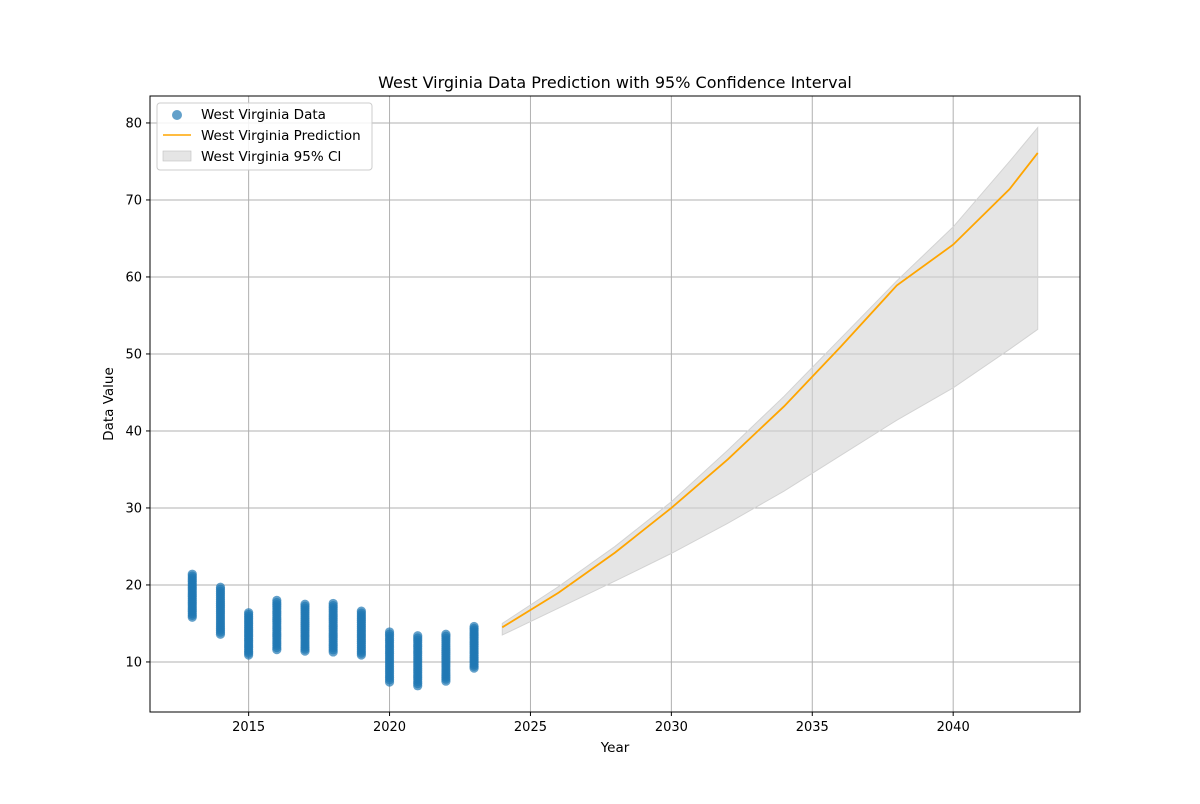  Describe the element at coordinates (601, 723) in the screenshot. I see `x-axis-ticks: 2015 2020 2025 2030 2035 2040` at that location.